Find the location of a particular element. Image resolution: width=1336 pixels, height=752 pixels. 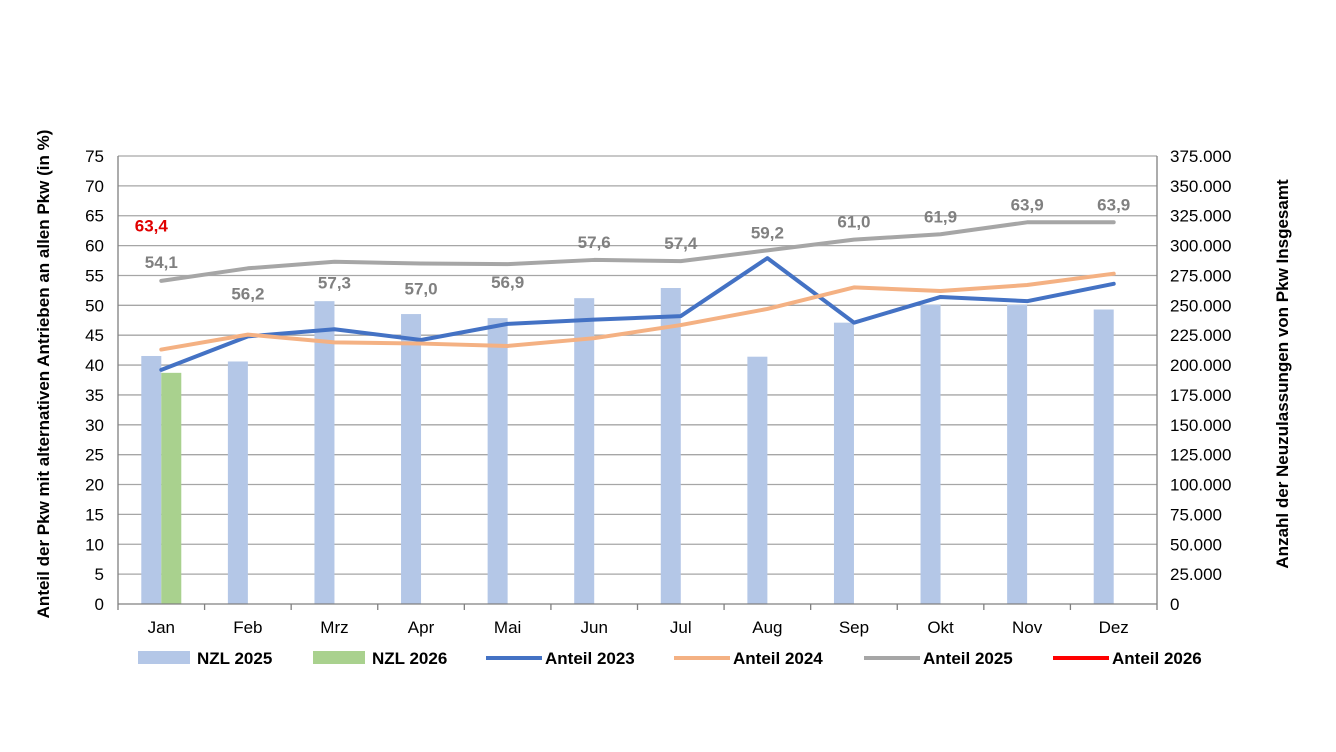

legend-label-anteil-2026: Anteil 2026 is located at coordinates (1157, 658).